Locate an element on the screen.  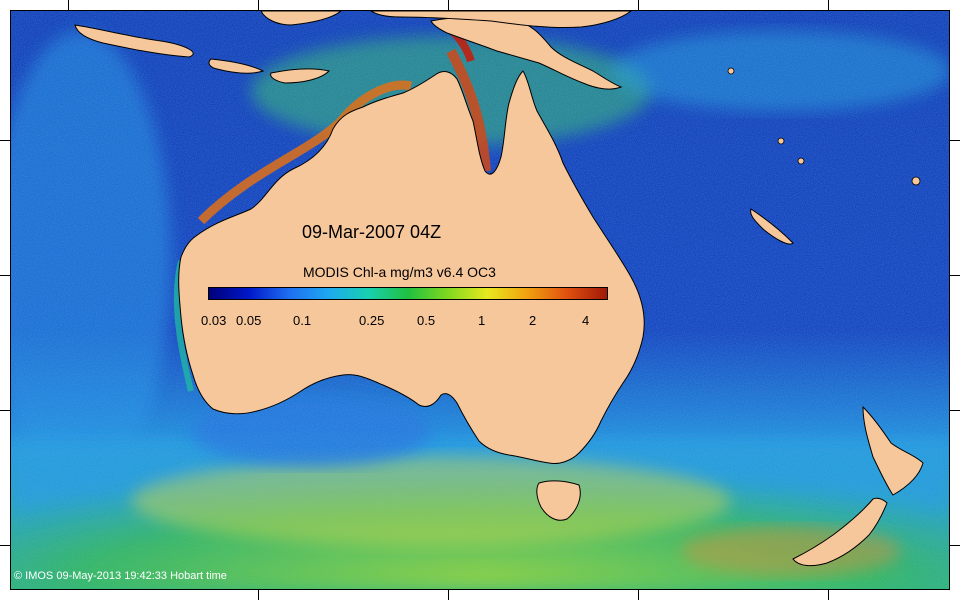
new-guinea-landmass is located at coordinates (526, 53).